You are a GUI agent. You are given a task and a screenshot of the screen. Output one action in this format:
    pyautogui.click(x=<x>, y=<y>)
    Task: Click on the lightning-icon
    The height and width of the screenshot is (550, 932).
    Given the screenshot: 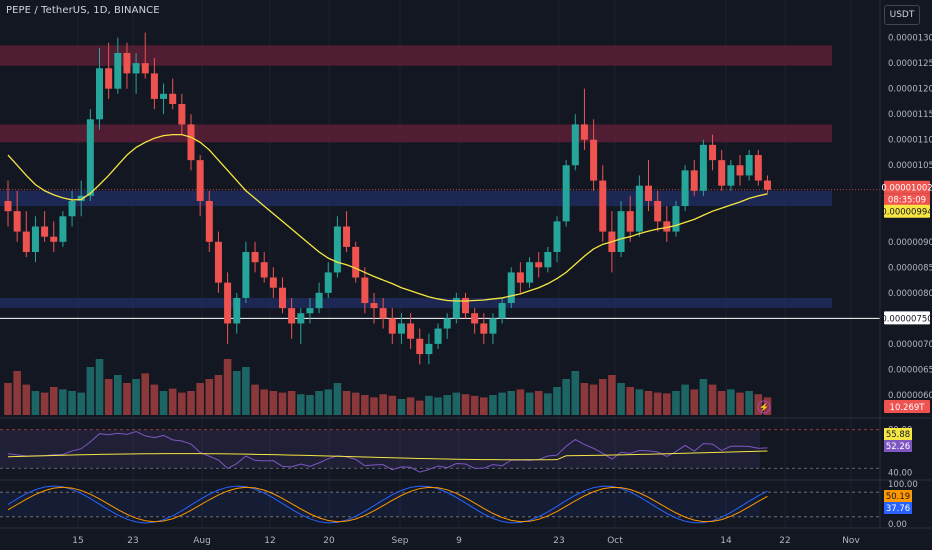 What is the action you would take?
    pyautogui.click(x=764, y=407)
    